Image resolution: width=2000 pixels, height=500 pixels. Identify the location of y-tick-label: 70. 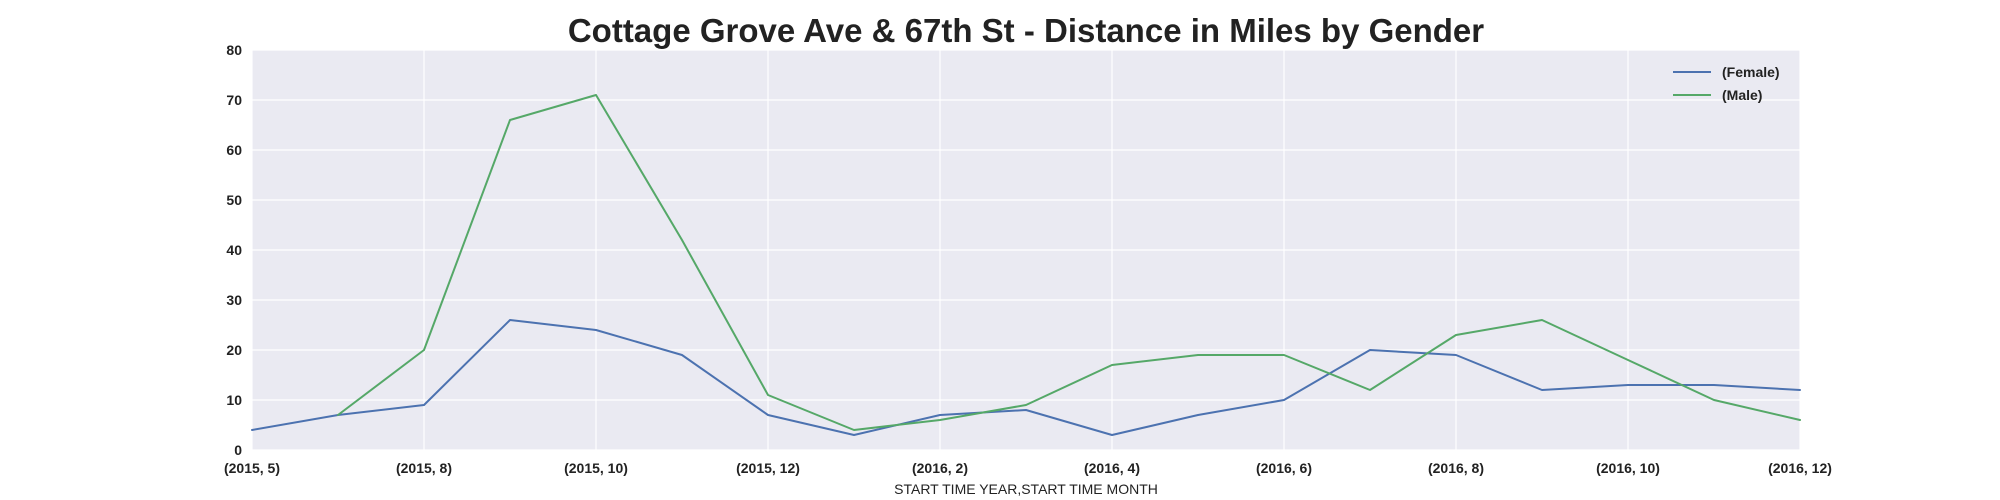
(234, 100).